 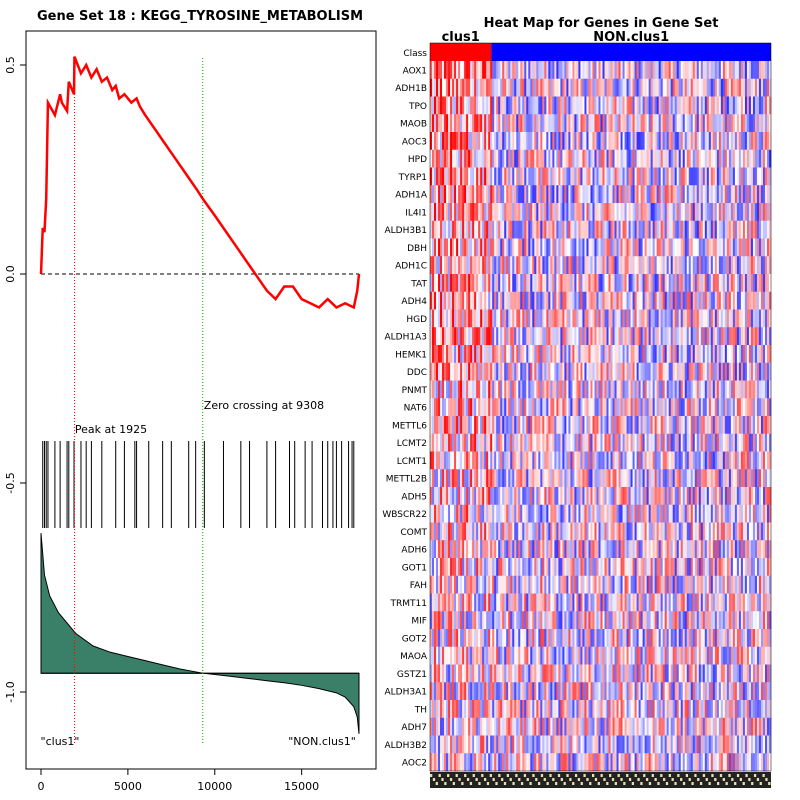 I want to click on gene-label: AOX1, so click(x=415, y=71).